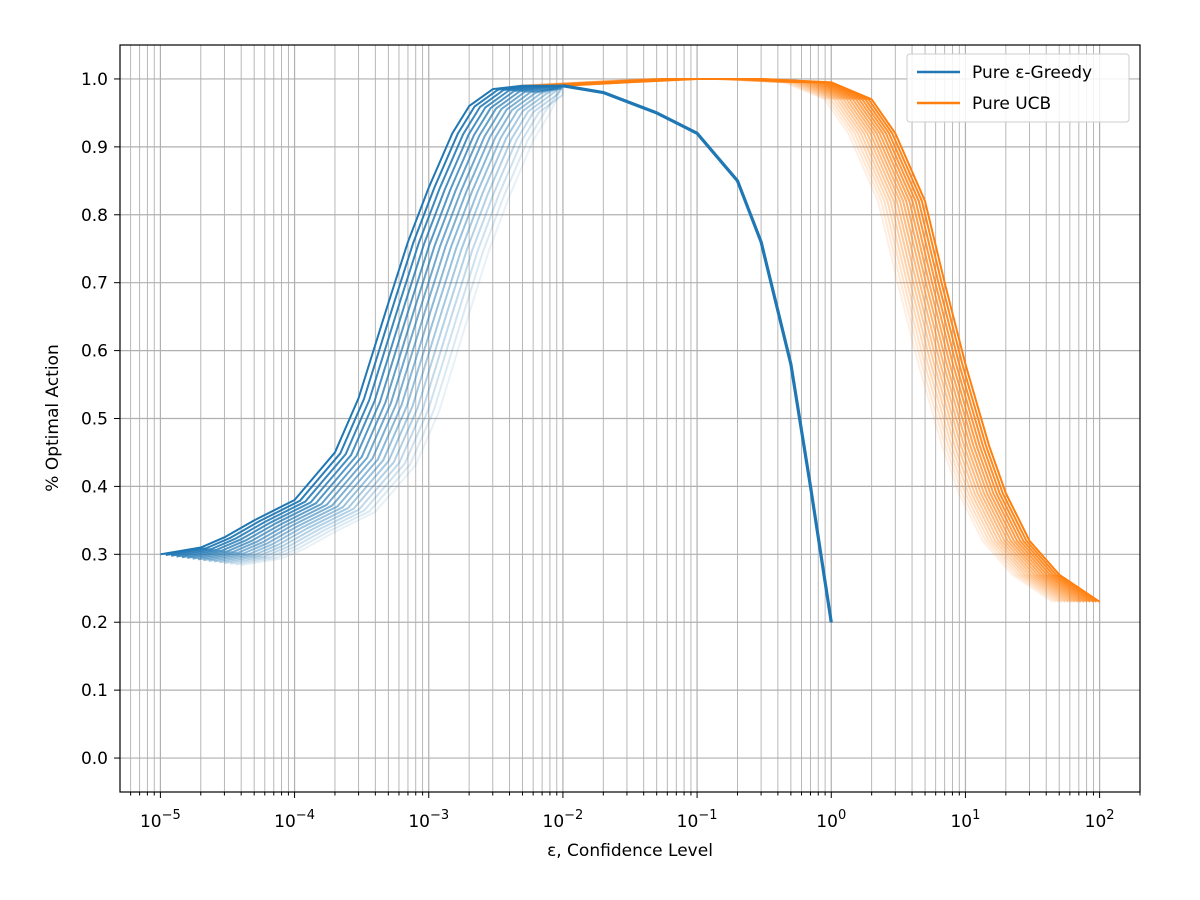 The height and width of the screenshot is (900, 1200). What do you see at coordinates (831, 820) in the screenshot?
I see `x-tick-label: 10⁰` at bounding box center [831, 820].